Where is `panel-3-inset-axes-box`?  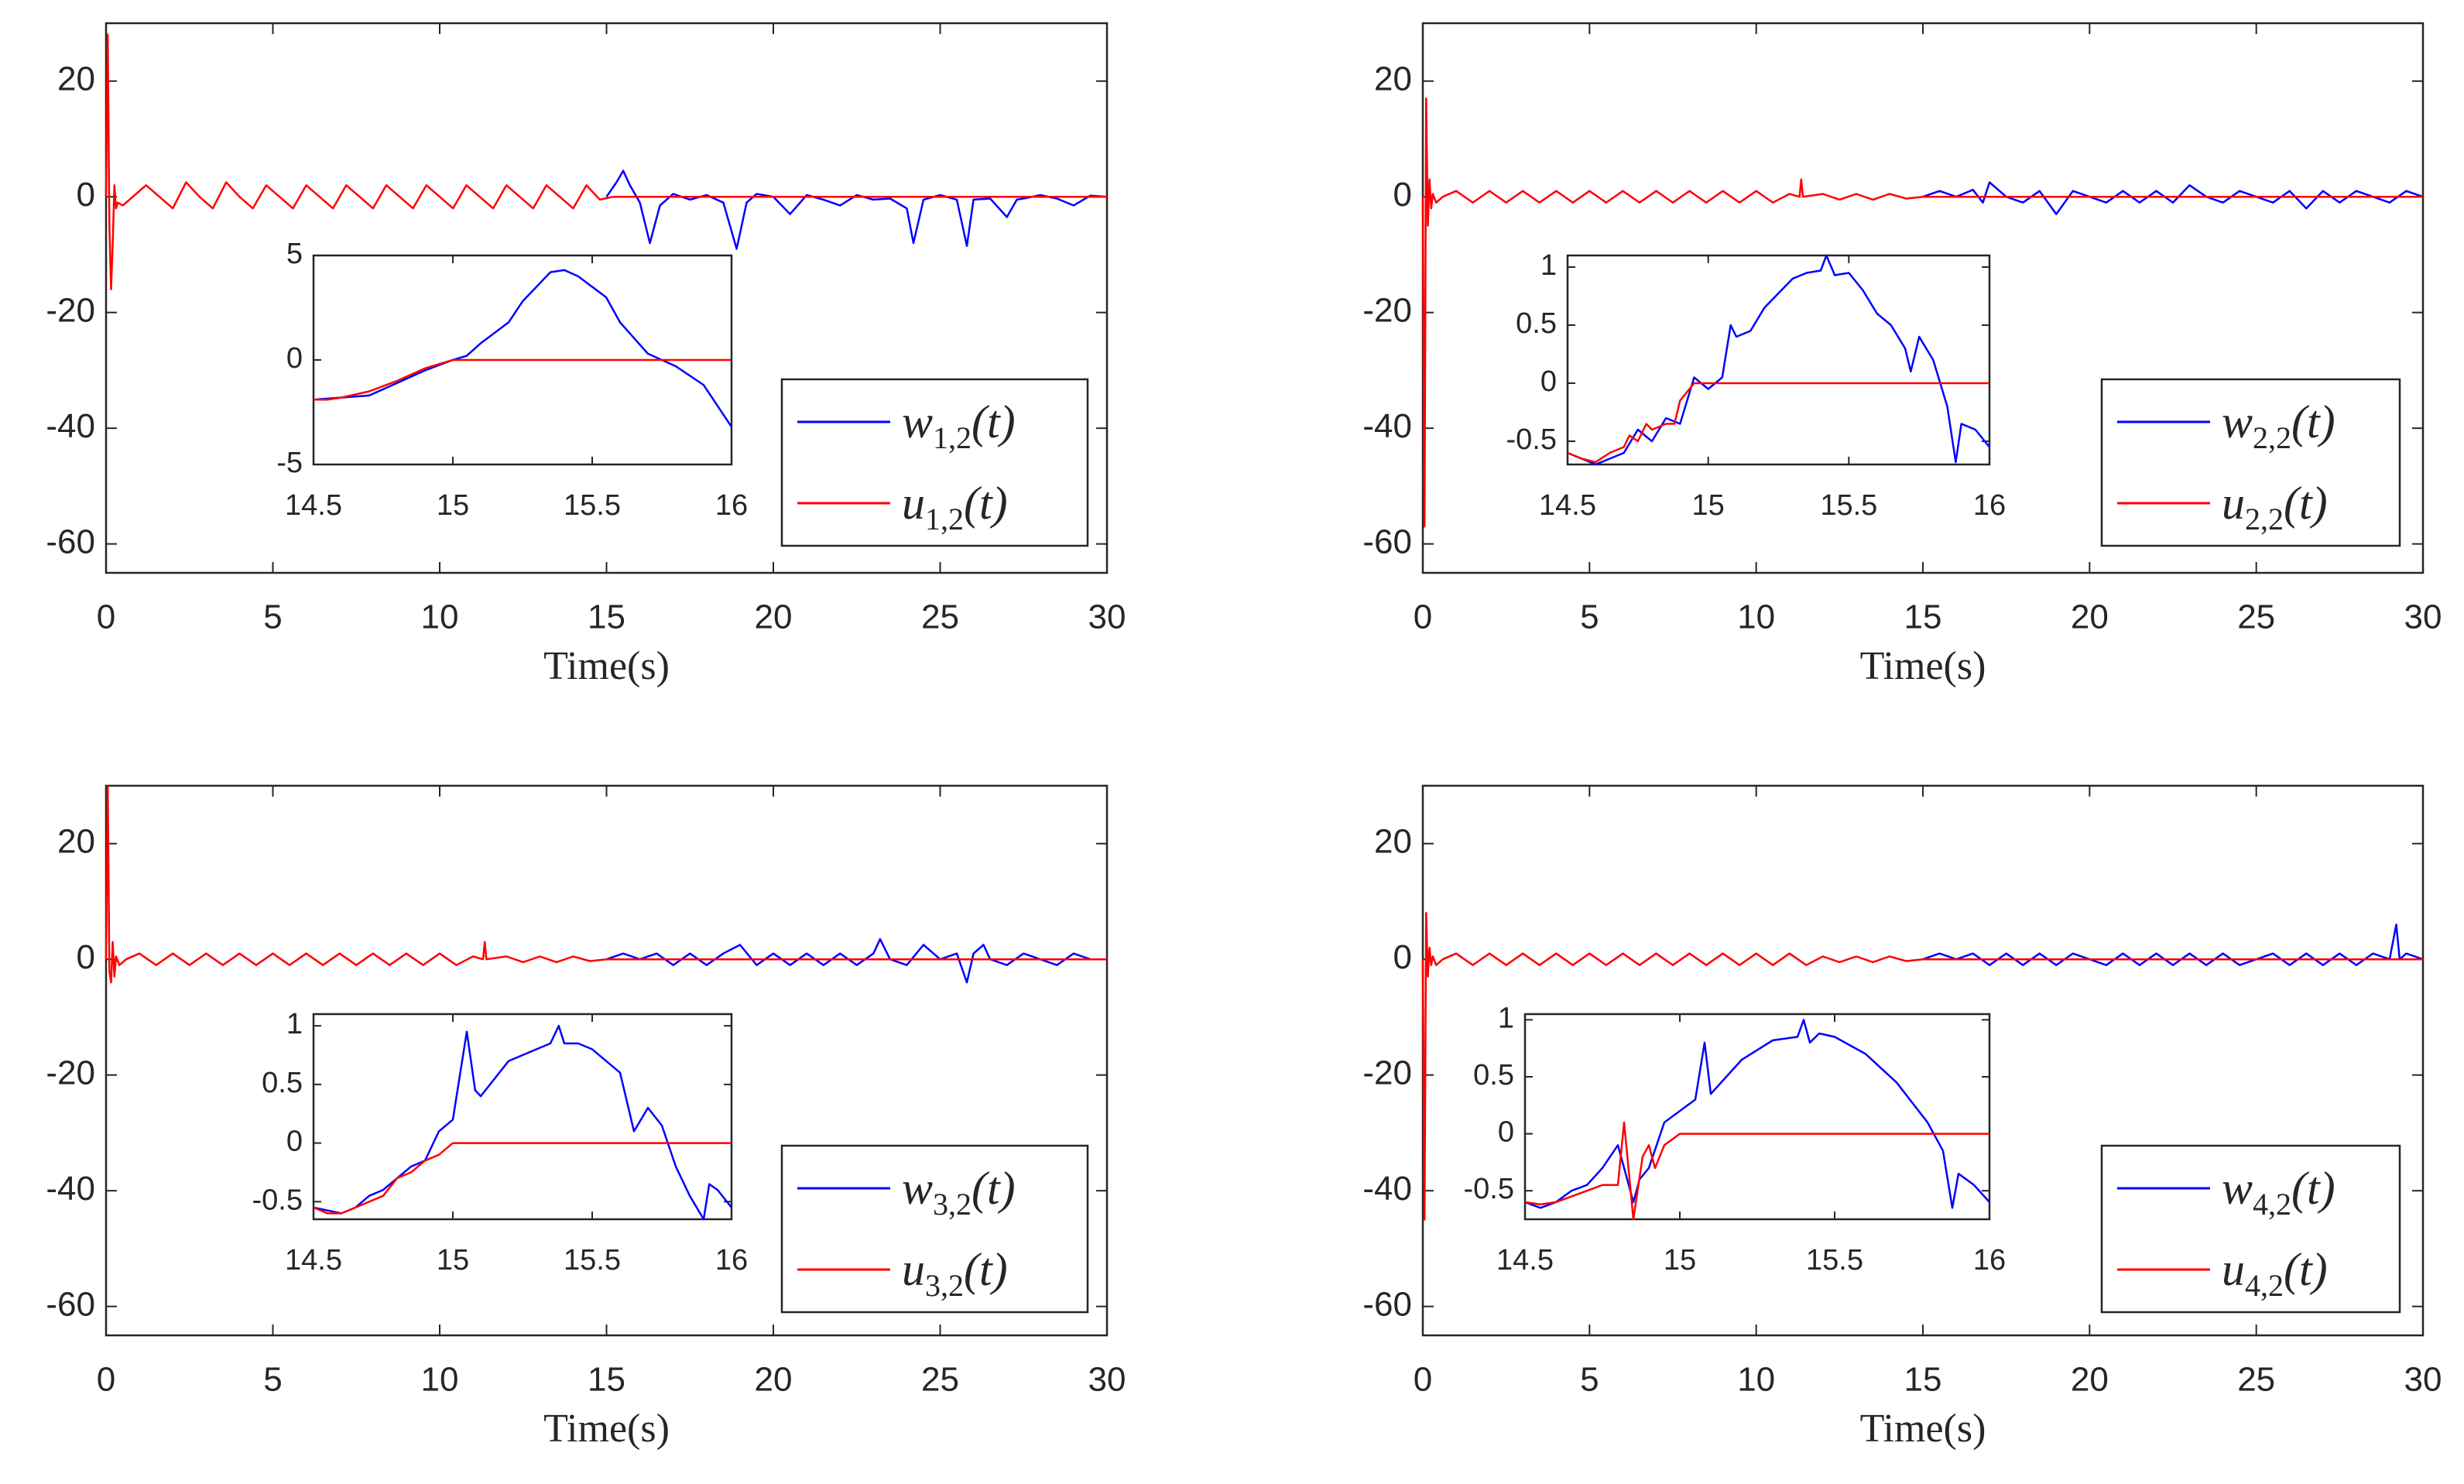 panel-3-inset-axes-box is located at coordinates (522, 1117).